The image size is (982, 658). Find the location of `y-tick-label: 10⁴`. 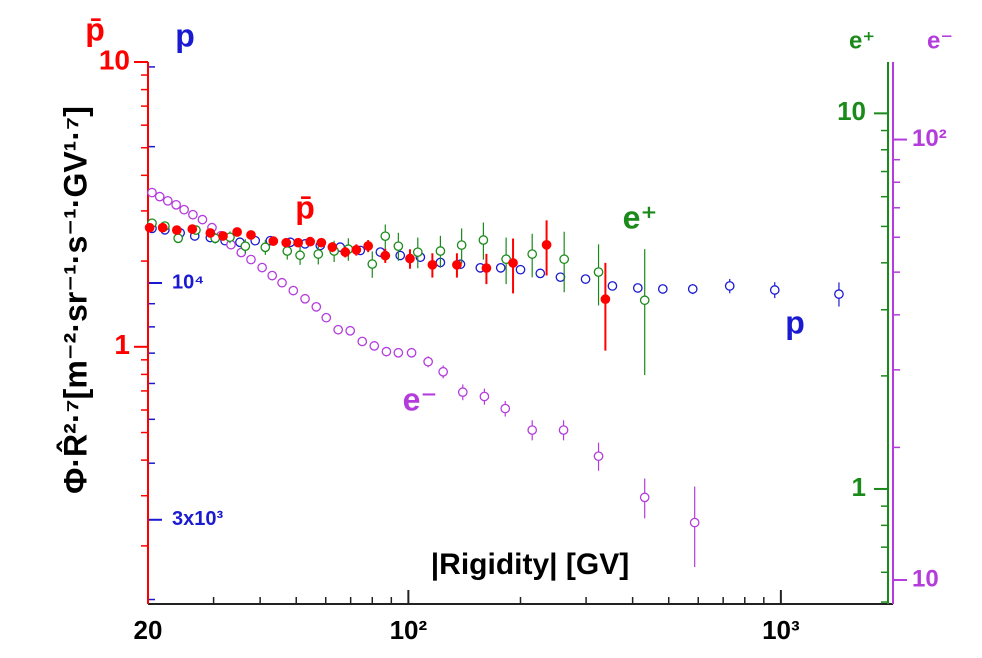

y-tick-label: 10⁴ is located at coordinates (188, 282).